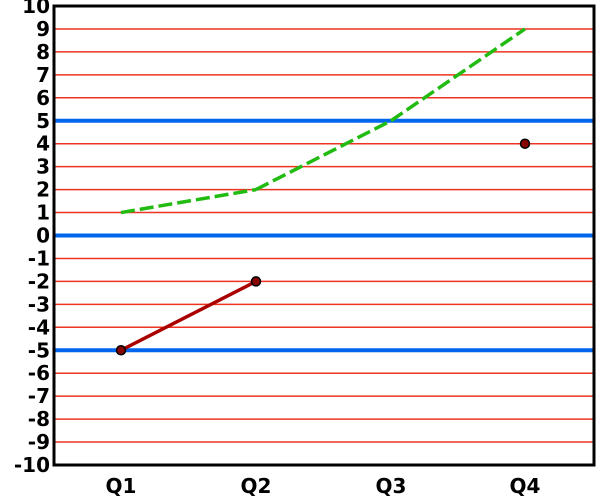 The height and width of the screenshot is (500, 600). What do you see at coordinates (121, 486) in the screenshot?
I see `x-tick-label: Q1` at bounding box center [121, 486].